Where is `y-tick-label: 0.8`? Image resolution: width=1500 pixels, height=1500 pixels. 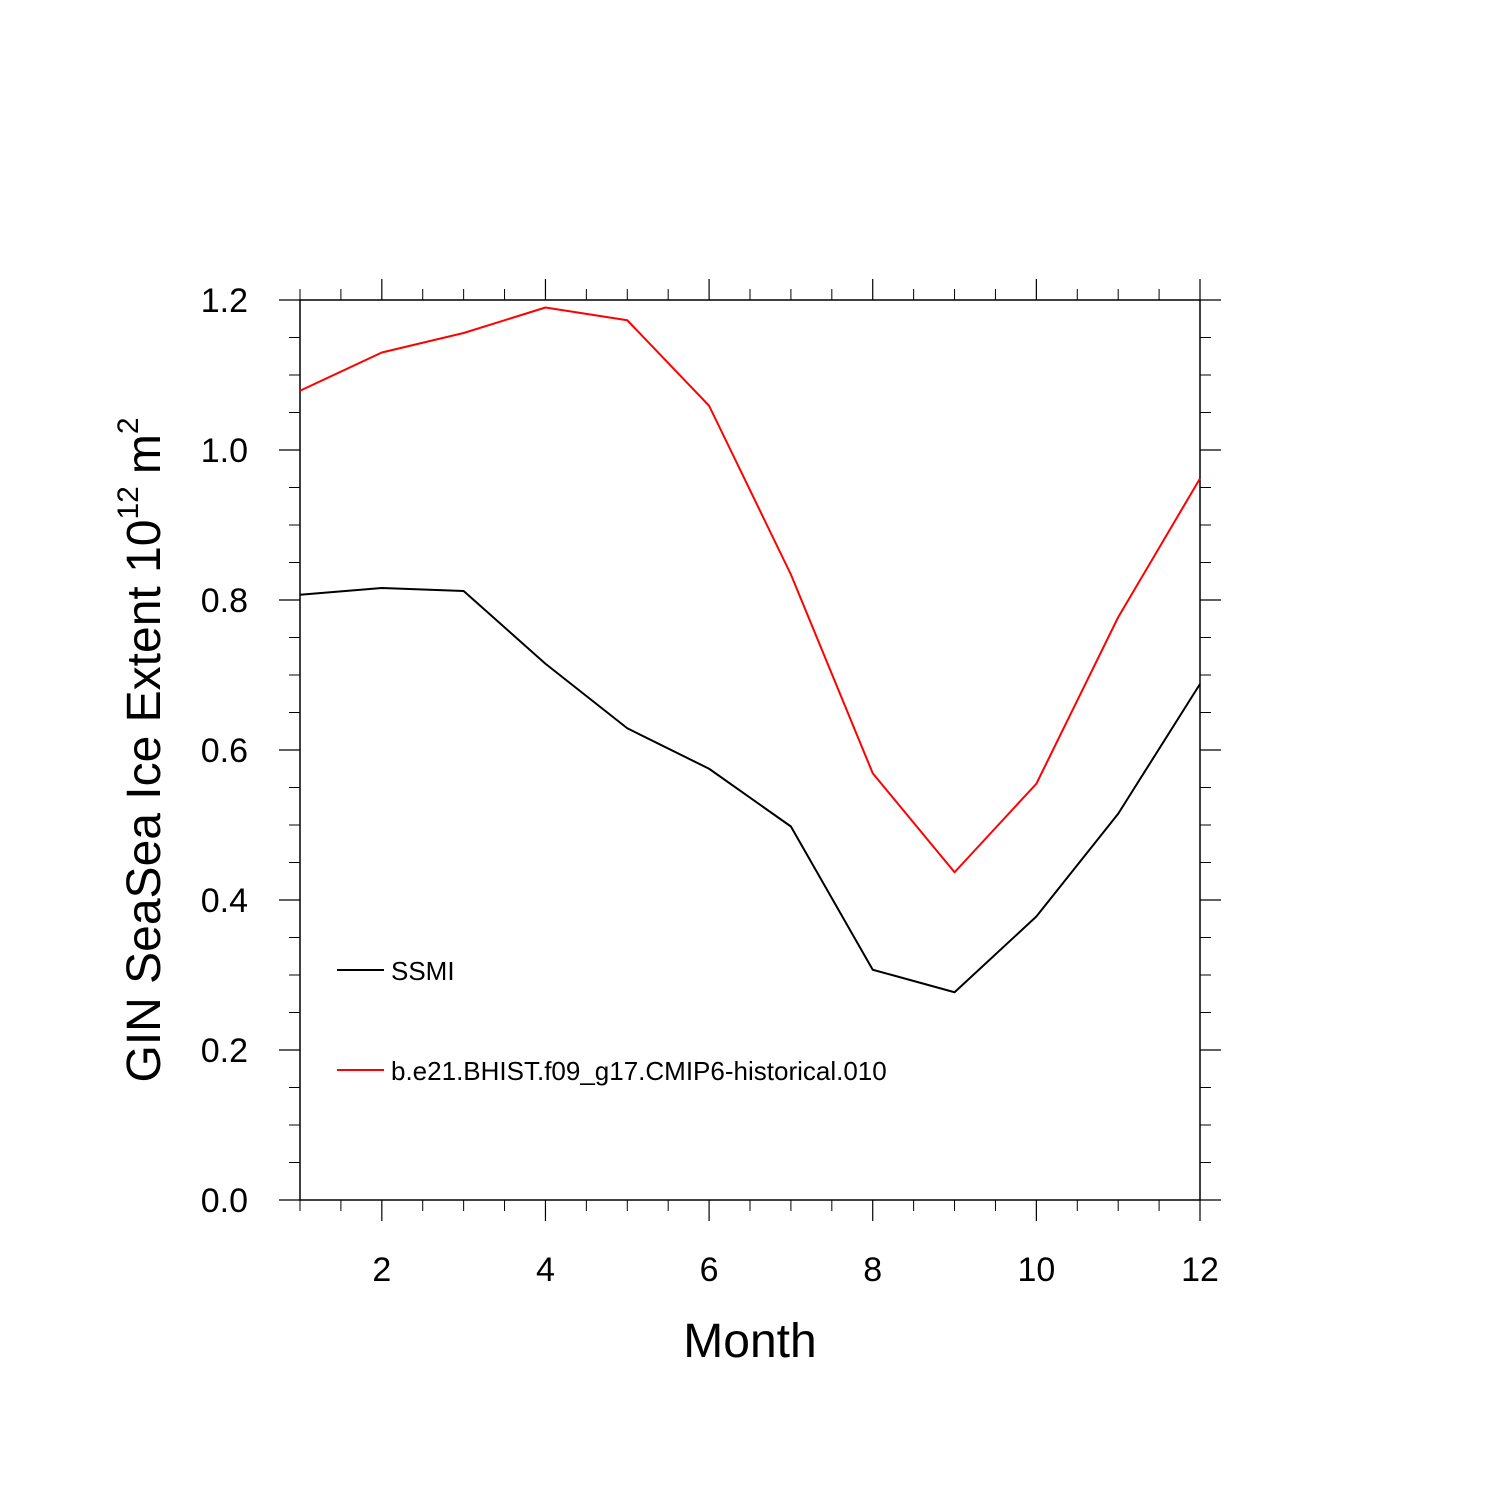
y-tick-label: 0.8 is located at coordinates (224, 601).